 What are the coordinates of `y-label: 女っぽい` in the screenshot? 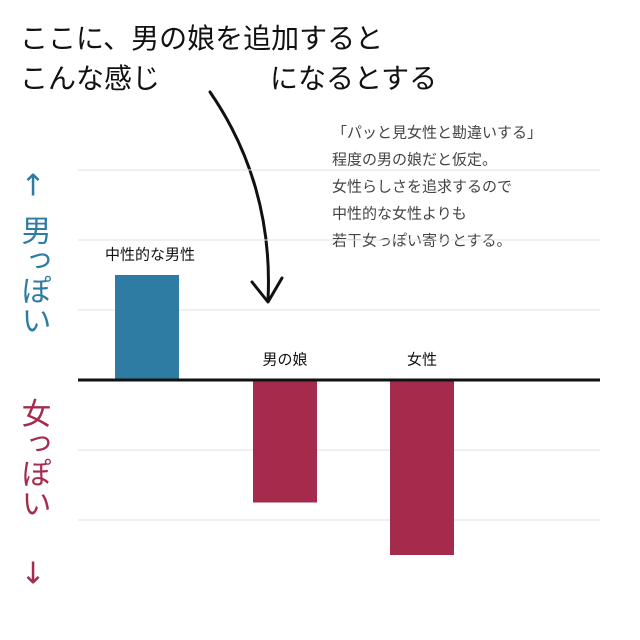 It's located at (33, 458).